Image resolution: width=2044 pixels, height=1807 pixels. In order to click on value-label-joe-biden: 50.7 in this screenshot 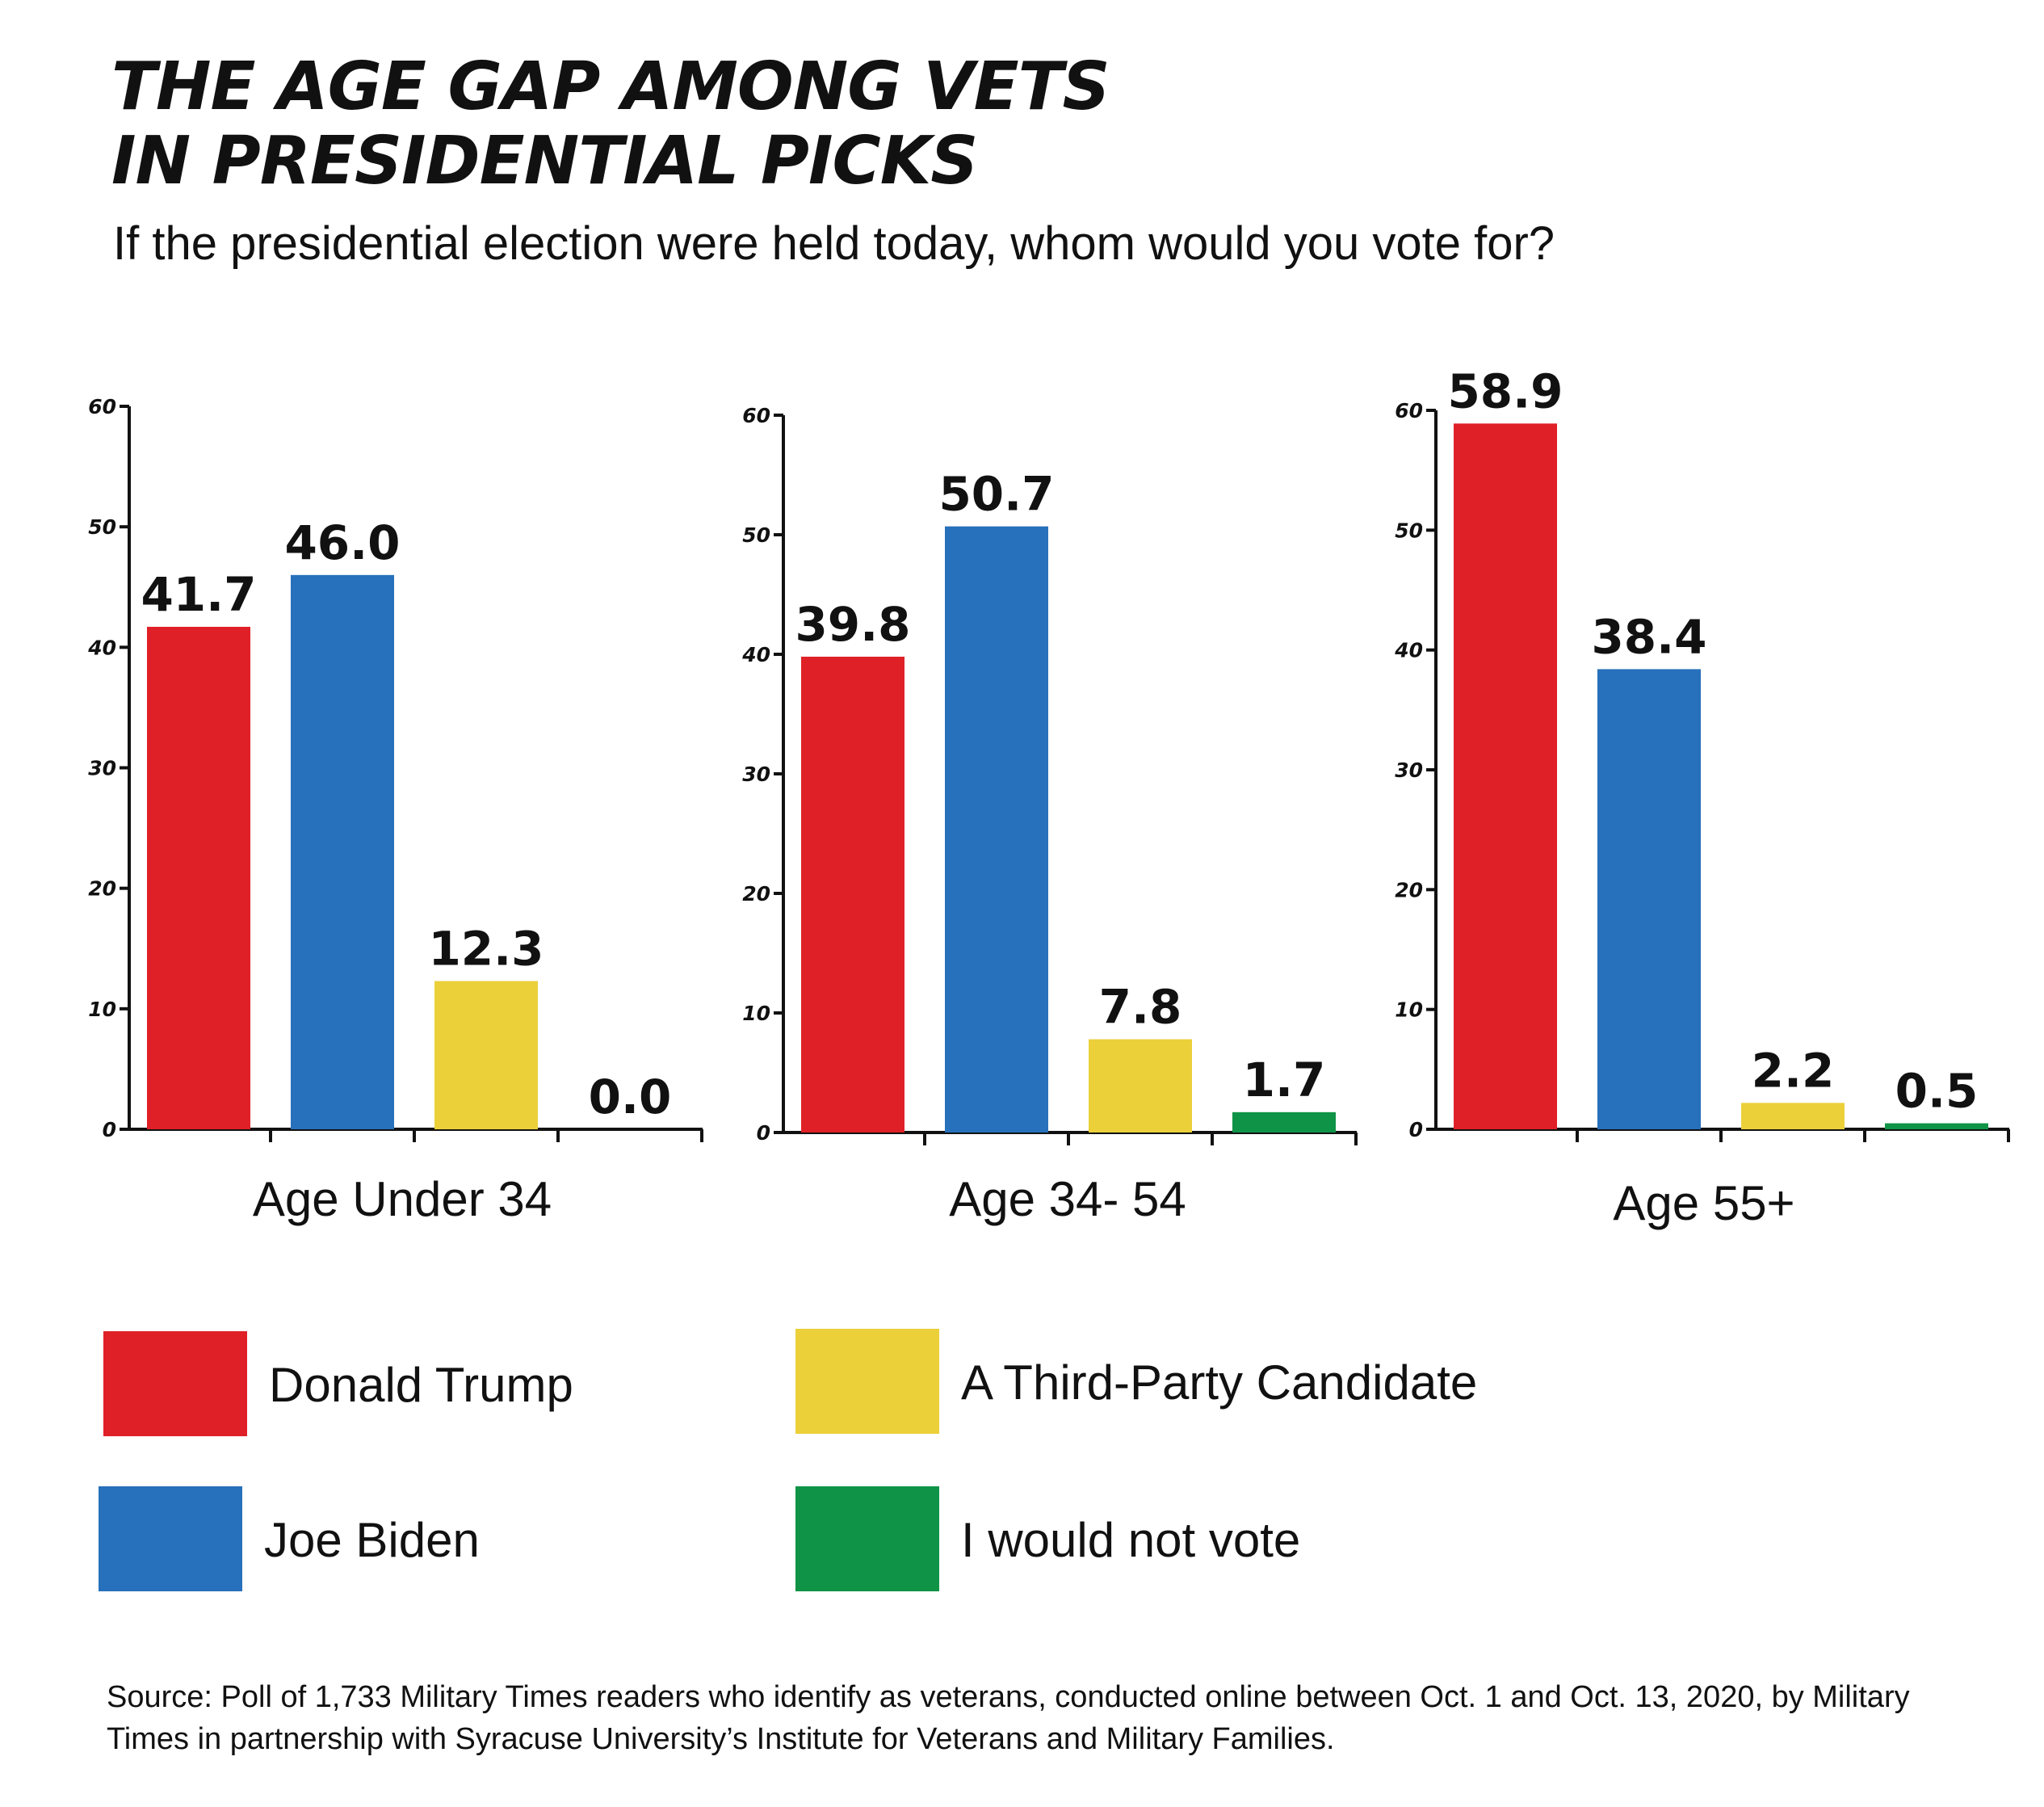, I will do `click(996, 495)`.